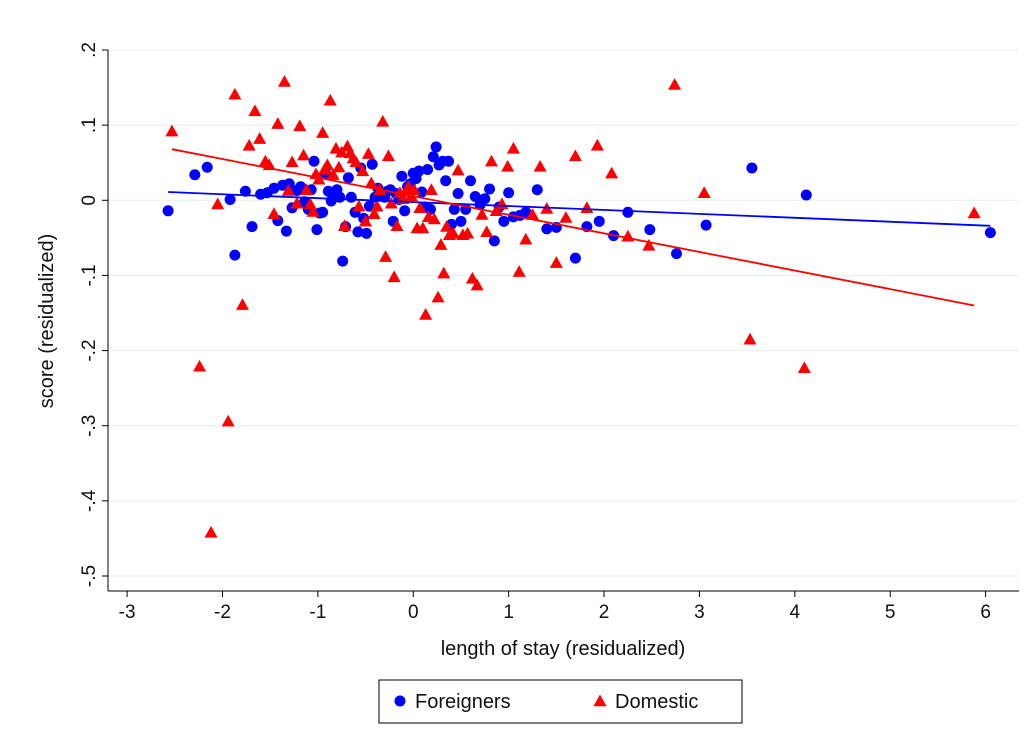  I want to click on x-tick-label: 6, so click(985, 612).